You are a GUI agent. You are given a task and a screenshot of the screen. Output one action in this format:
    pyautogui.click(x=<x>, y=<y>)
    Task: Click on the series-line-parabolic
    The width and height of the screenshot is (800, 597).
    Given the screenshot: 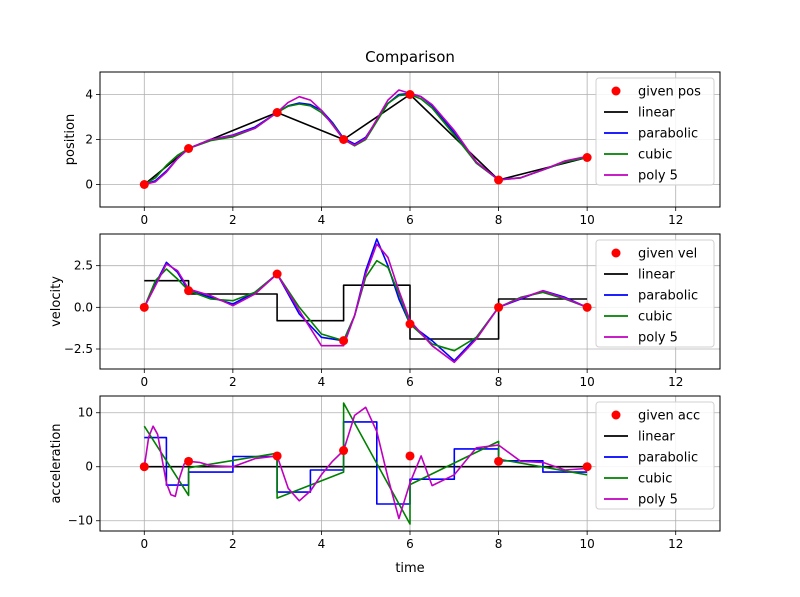 What is the action you would take?
    pyautogui.click(x=365, y=300)
    